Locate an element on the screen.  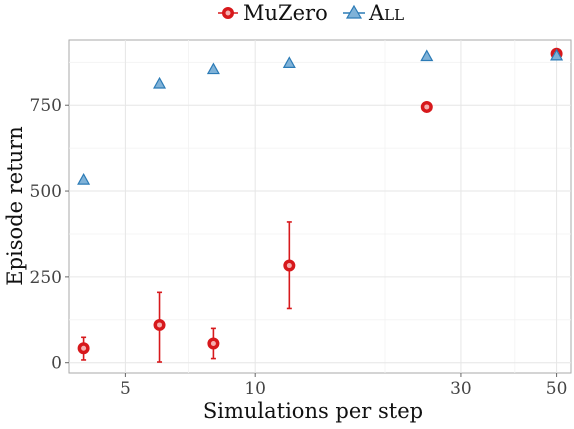
legend-key-muzero is located at coordinates (228, 13).